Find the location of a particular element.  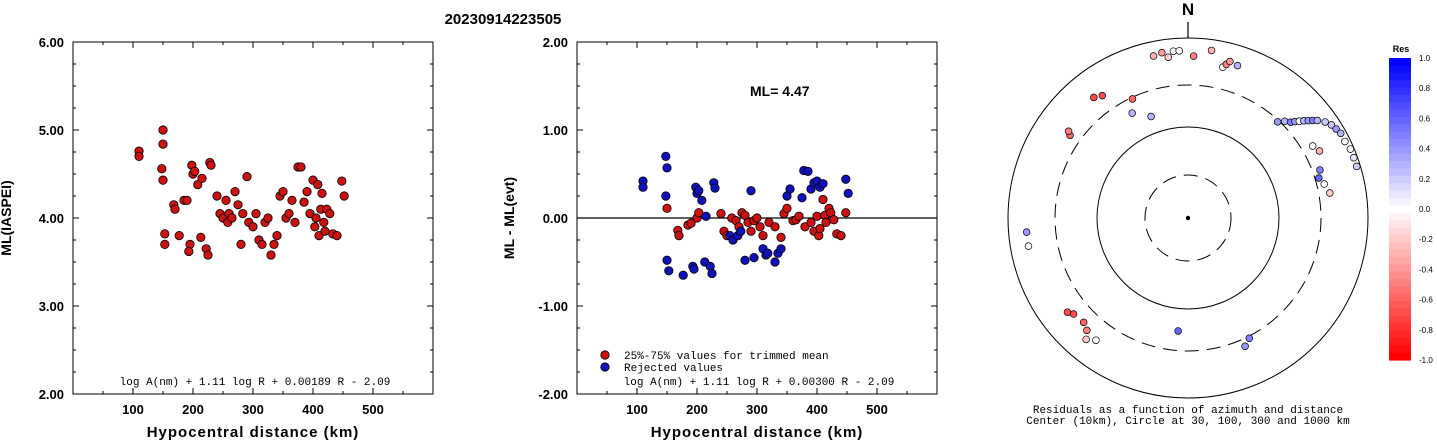

ml-y-tick-label: 2.00 is located at coordinates (51, 394).